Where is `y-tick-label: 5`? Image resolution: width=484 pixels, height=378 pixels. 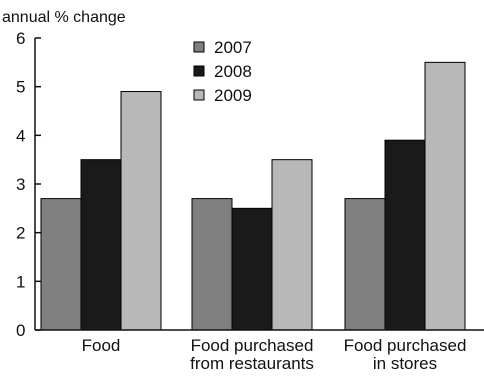 y-tick-label: 5 is located at coordinates (20, 87).